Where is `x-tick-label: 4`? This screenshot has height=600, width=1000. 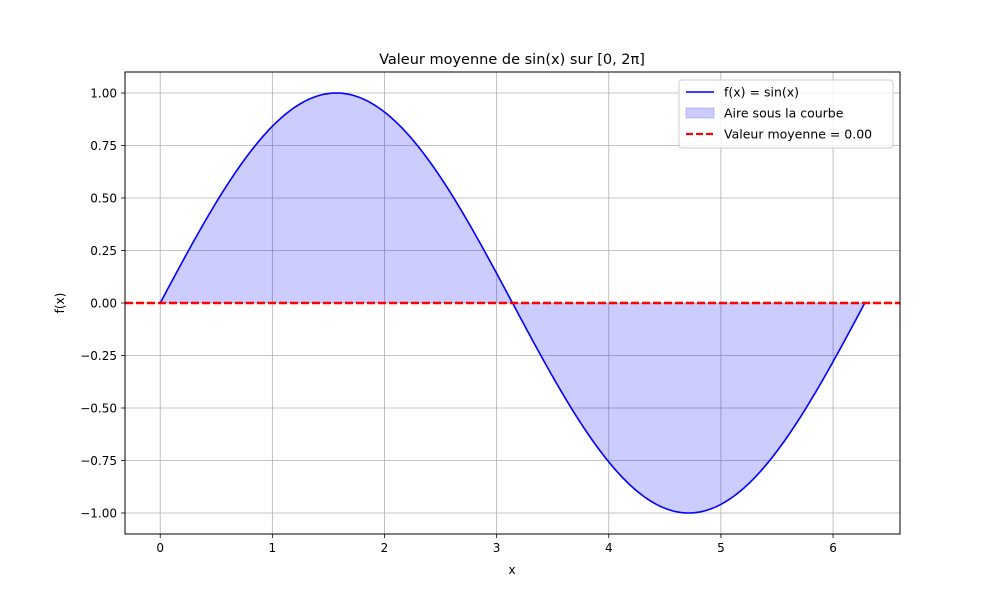 x-tick-label: 4 is located at coordinates (609, 548).